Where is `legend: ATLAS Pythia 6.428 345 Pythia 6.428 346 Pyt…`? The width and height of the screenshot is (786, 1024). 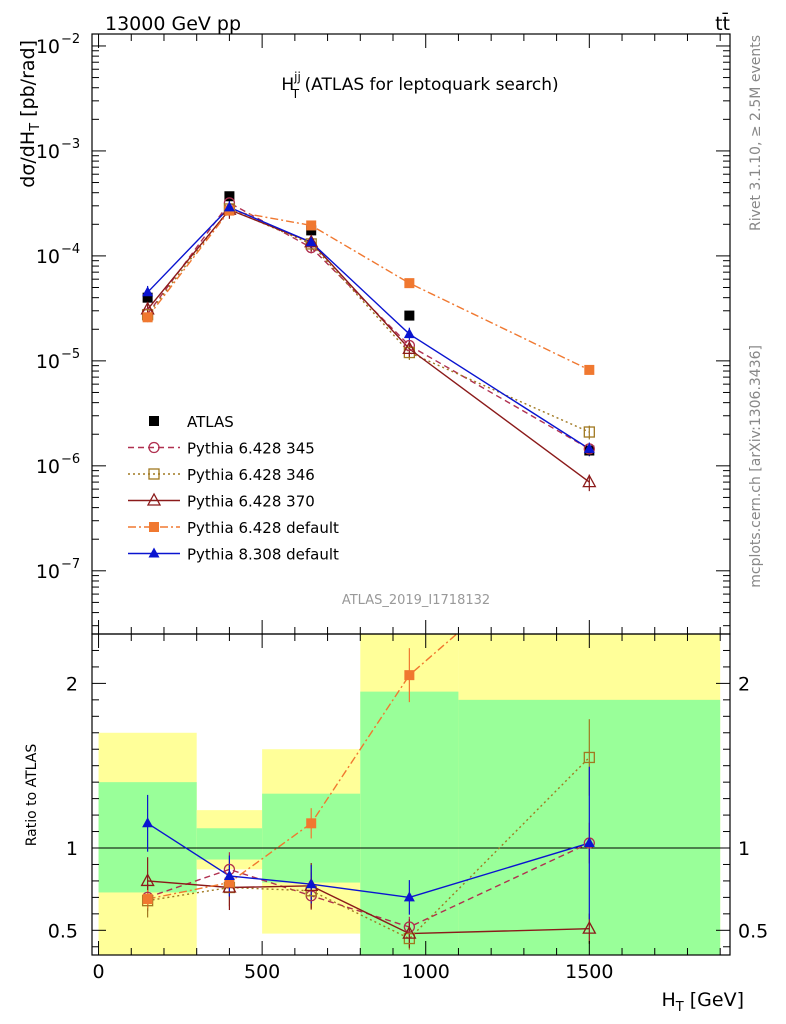 legend: ATLAS Pythia 6.428 345 Pythia 6.428 346 Pyt… is located at coordinates (233, 488).